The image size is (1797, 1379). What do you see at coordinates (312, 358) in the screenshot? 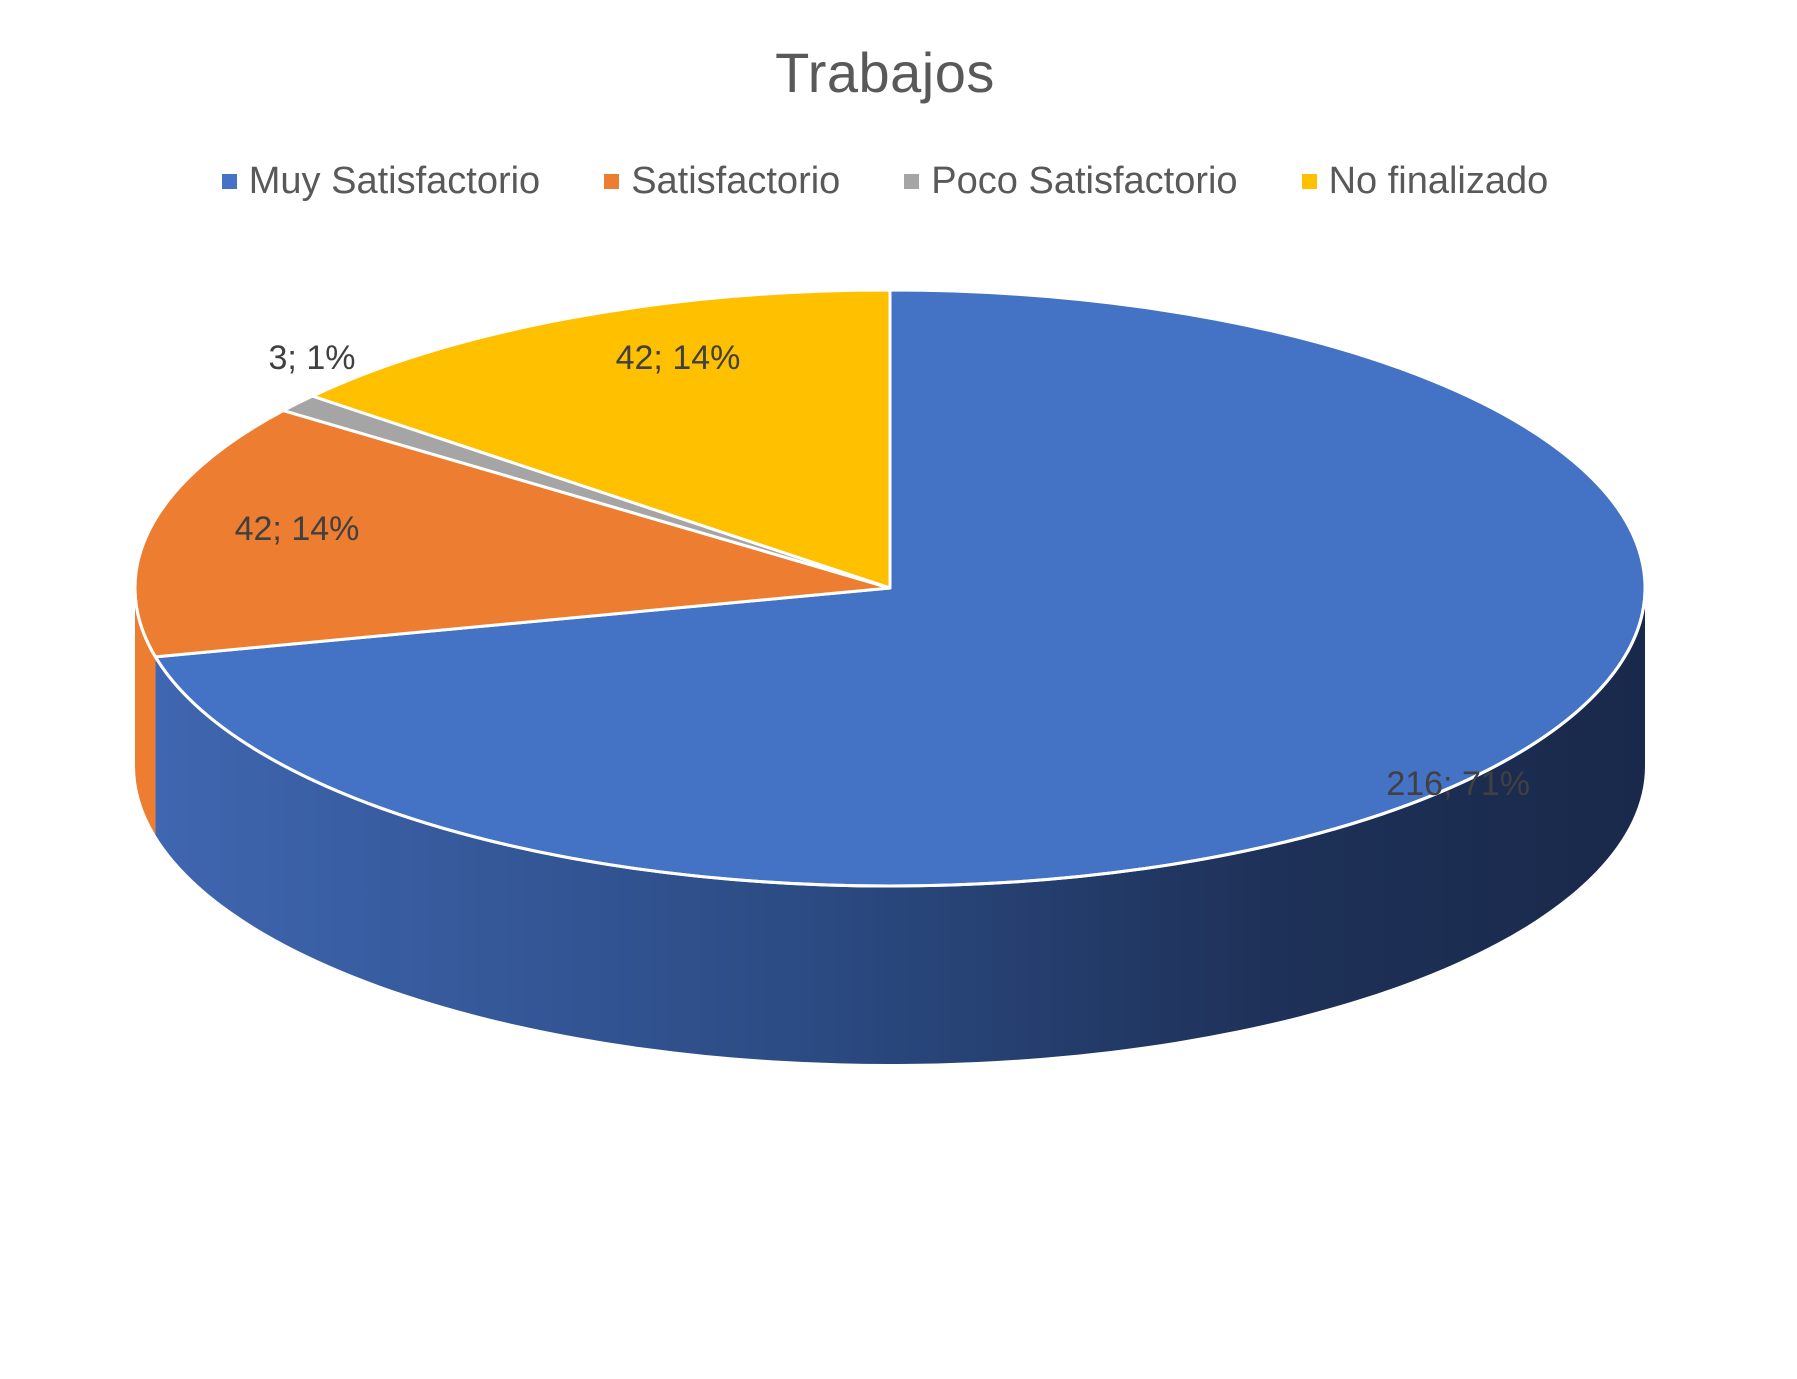
I see `data-label-poco-satisfactorio: 3; 1%` at bounding box center [312, 358].